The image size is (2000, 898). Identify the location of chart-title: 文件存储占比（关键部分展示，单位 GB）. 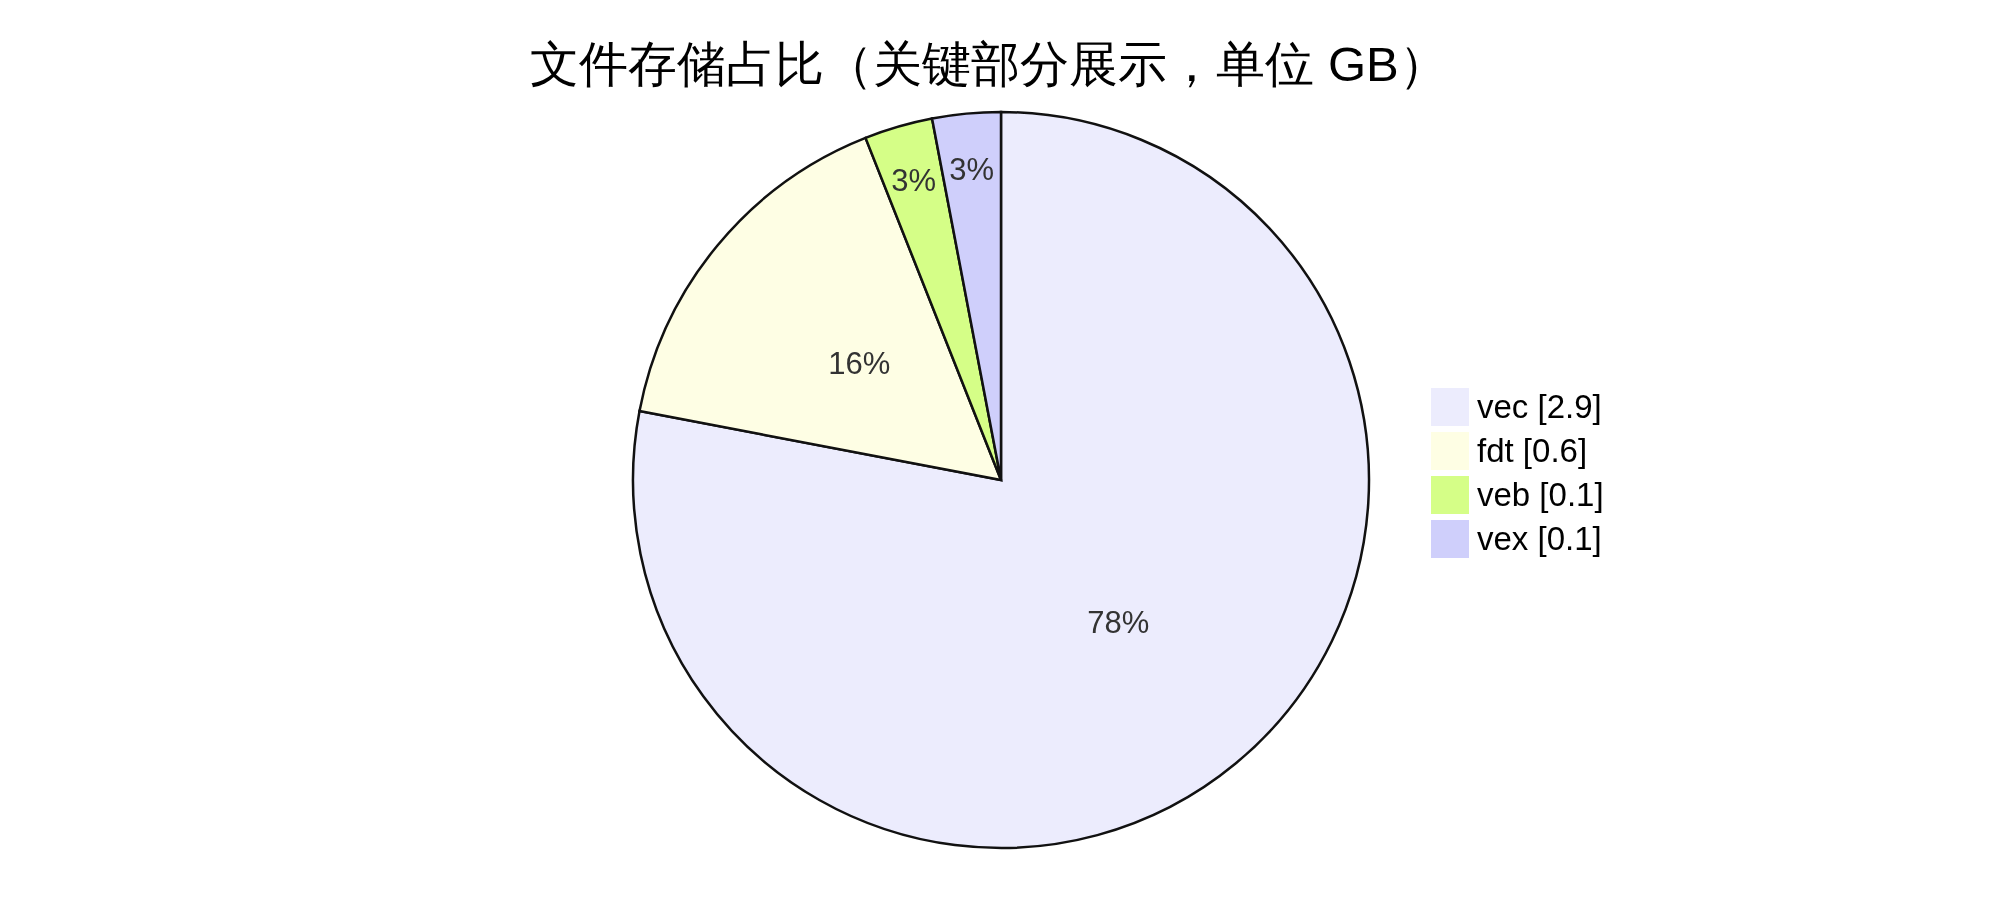
(989, 64).